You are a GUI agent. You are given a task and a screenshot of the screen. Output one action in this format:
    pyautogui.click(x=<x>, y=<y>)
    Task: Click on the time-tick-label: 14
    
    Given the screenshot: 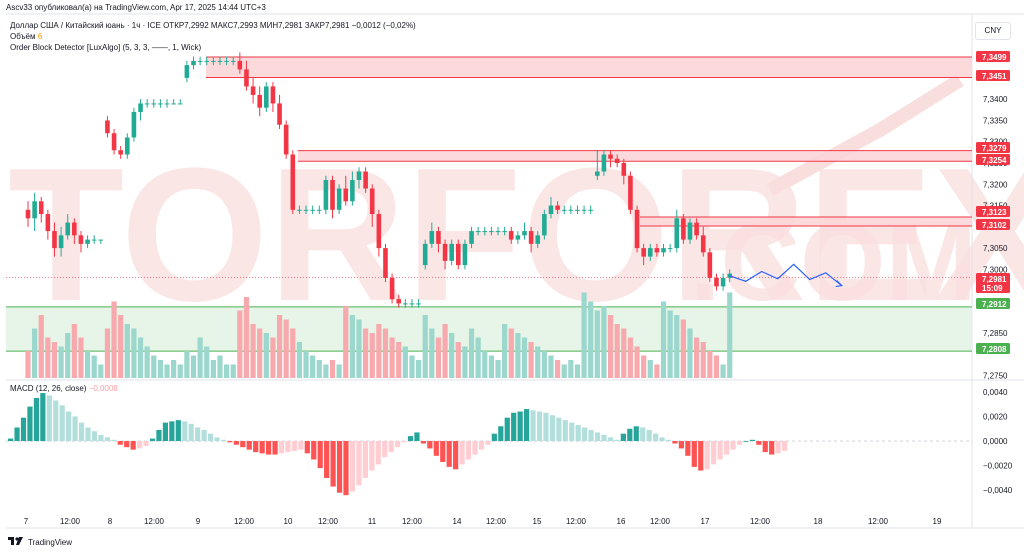 What is the action you would take?
    pyautogui.click(x=457, y=521)
    